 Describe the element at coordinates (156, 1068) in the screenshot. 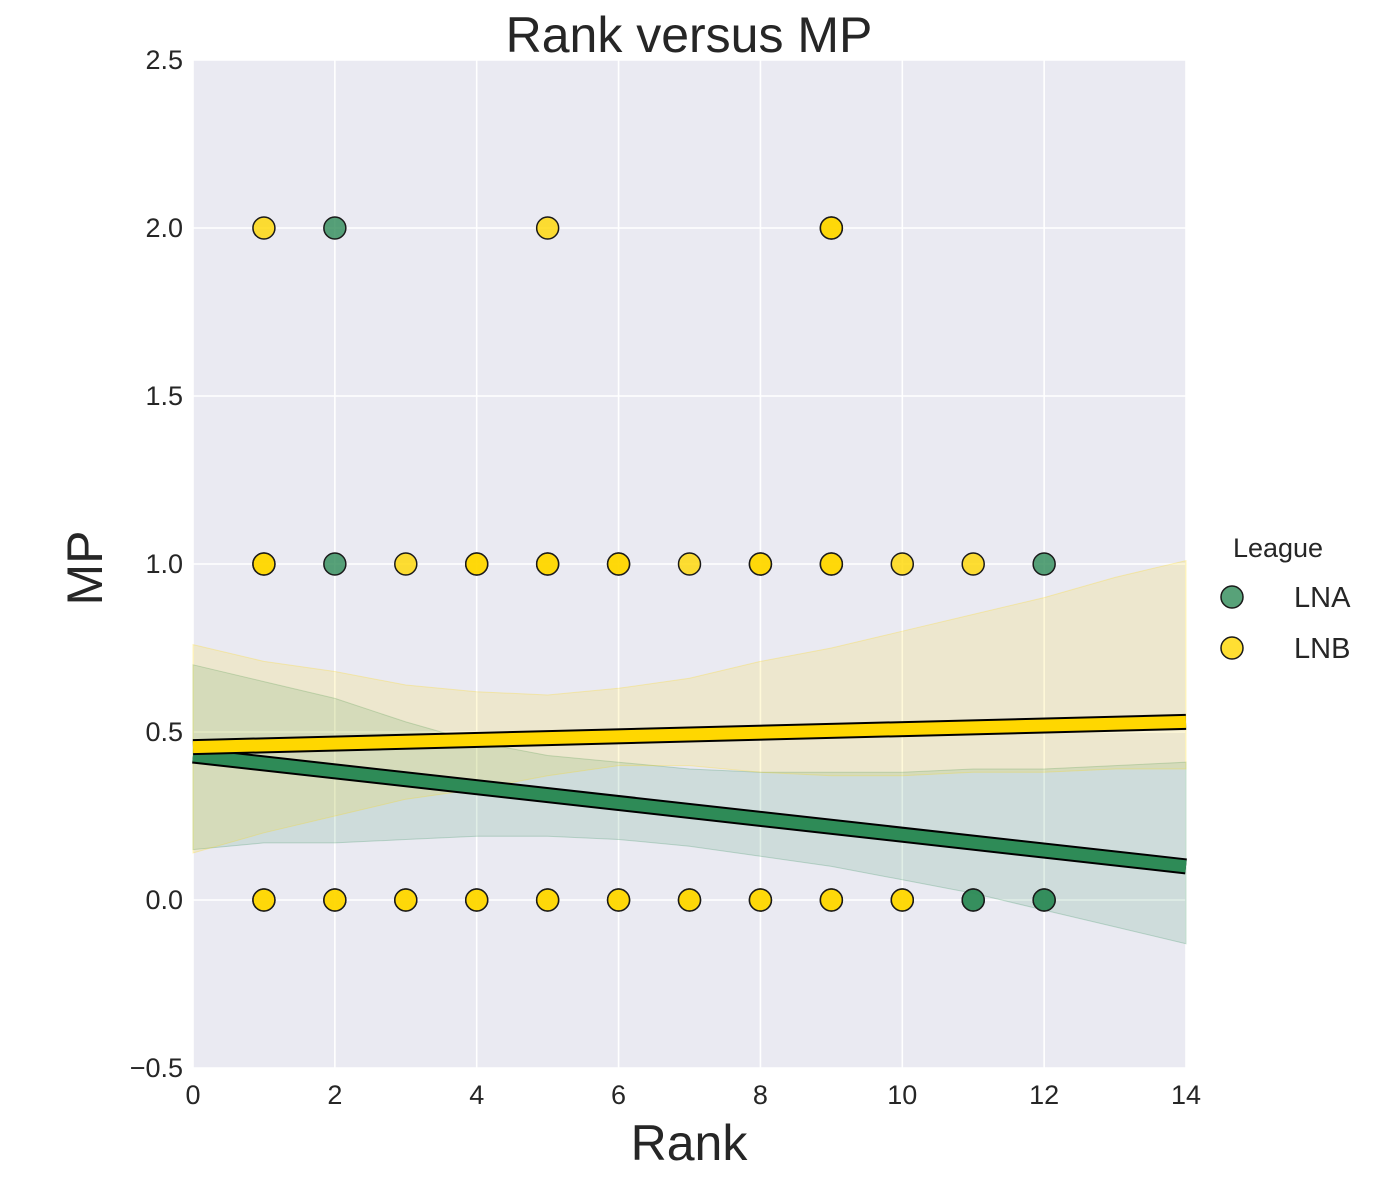

I see `y-tick-label: −0.5` at that location.